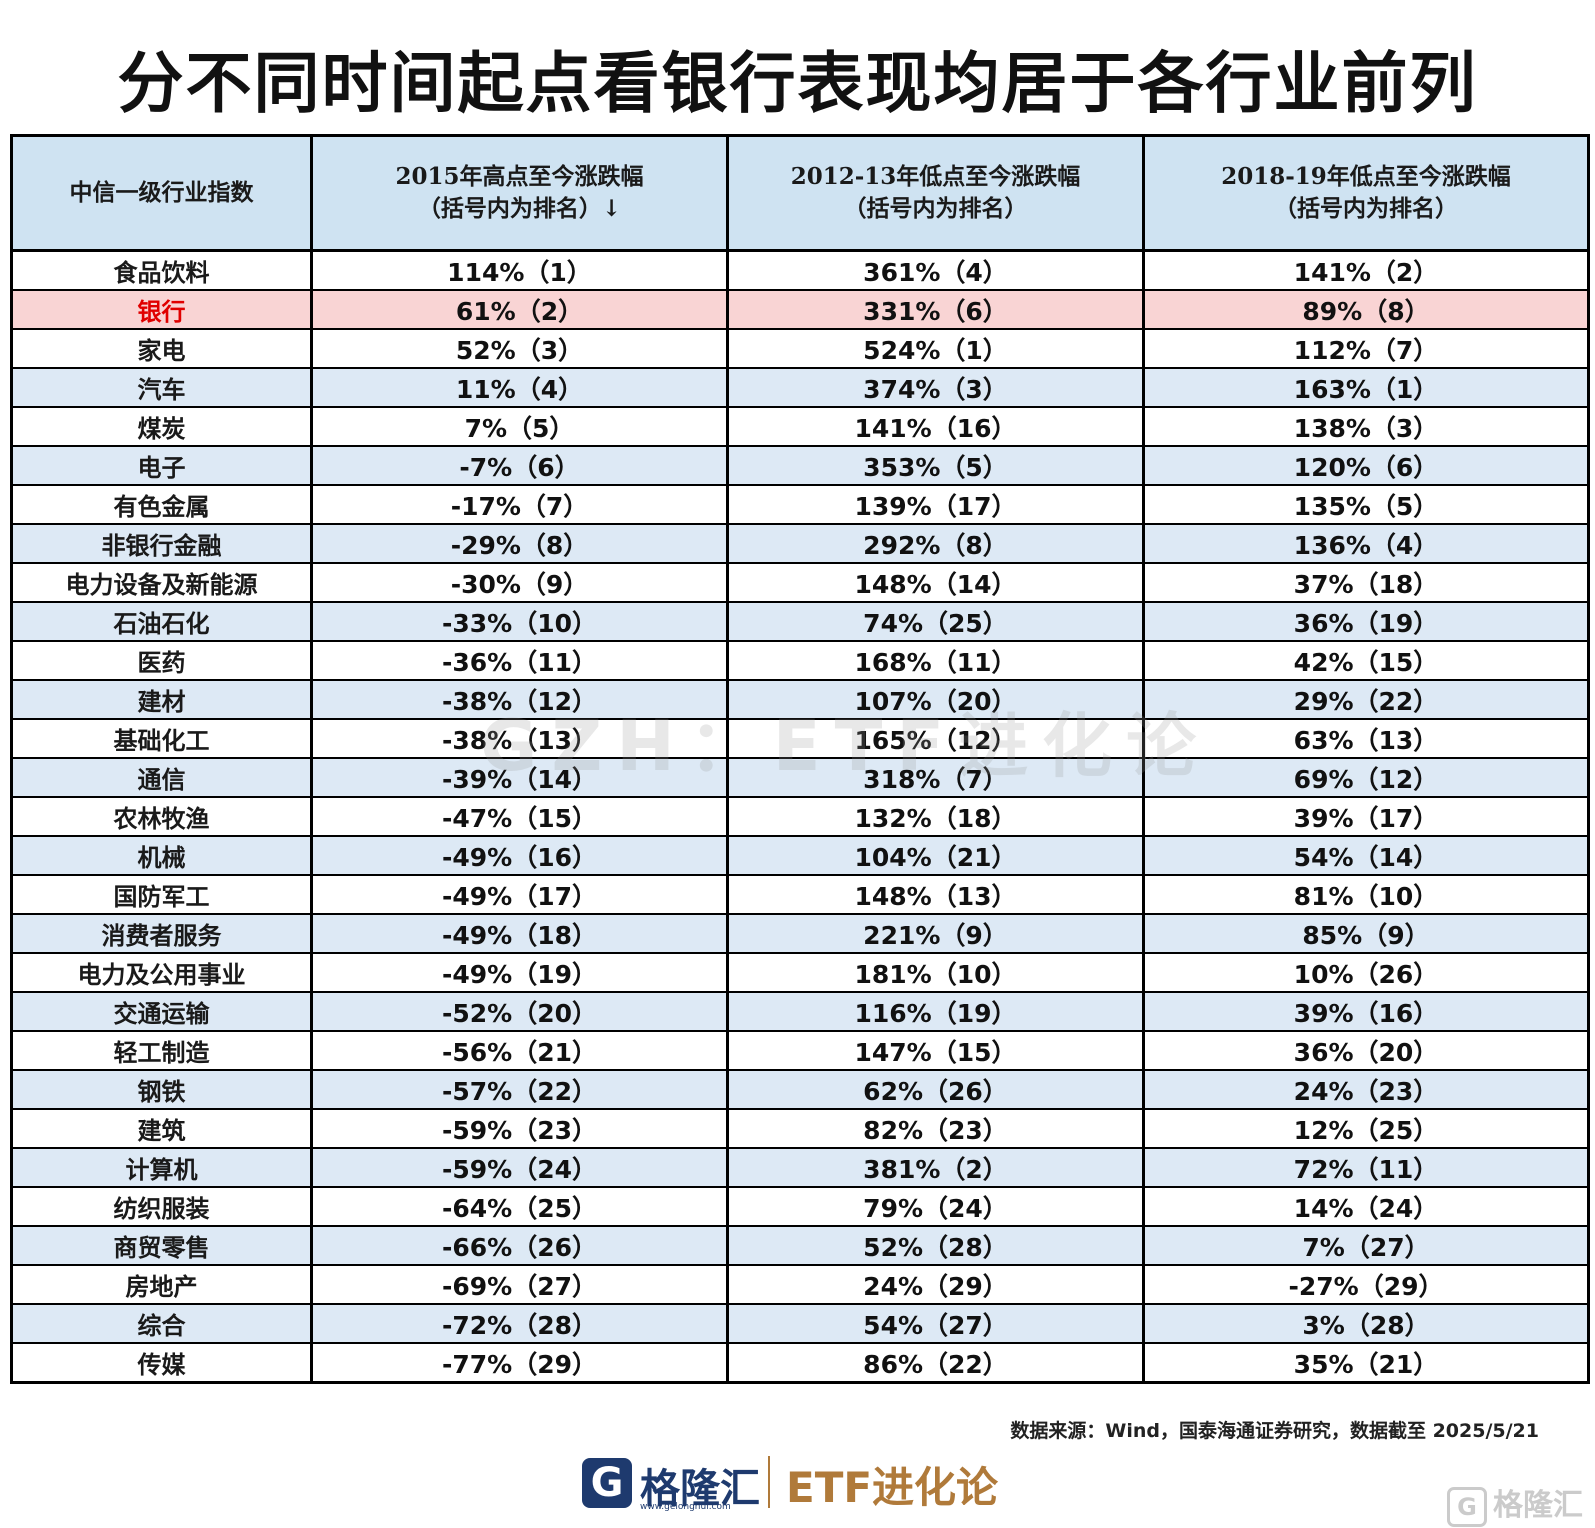  What do you see at coordinates (520, 973) in the screenshot?
I see `cell-2015-high: -49%（19）` at bounding box center [520, 973].